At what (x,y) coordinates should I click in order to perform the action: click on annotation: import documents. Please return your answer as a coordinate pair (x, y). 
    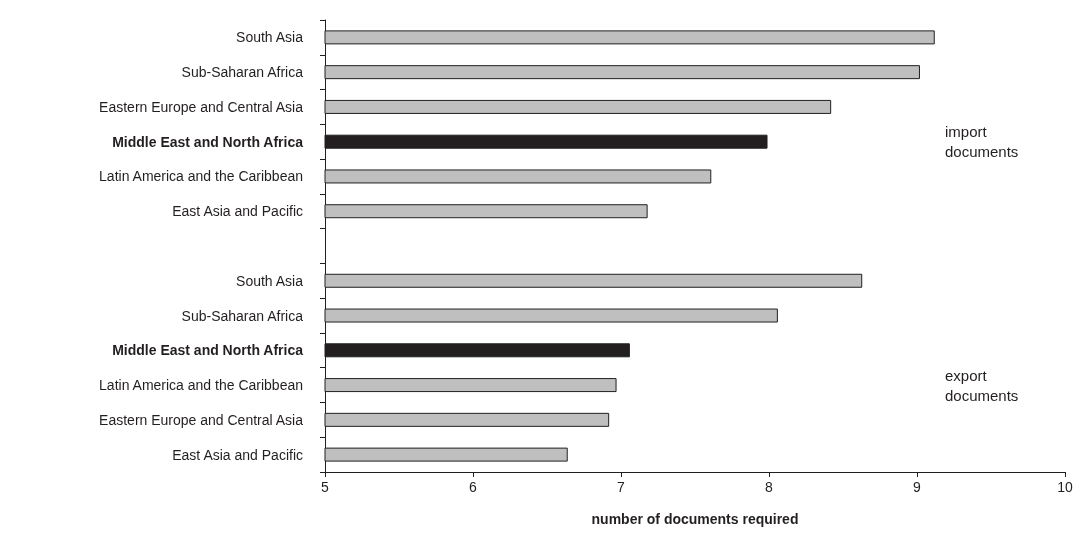
    Looking at the image, I should click on (982, 142).